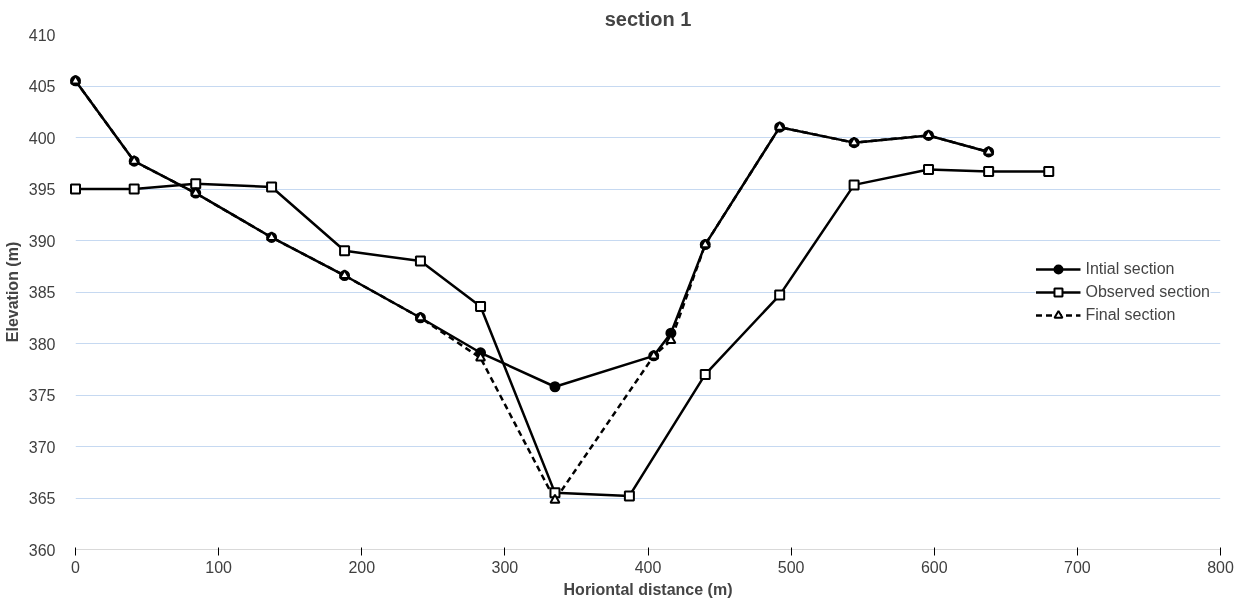 This screenshot has height=611, width=1253. Describe the element at coordinates (76, 567) in the screenshot. I see `x-tick-label: 0` at that location.